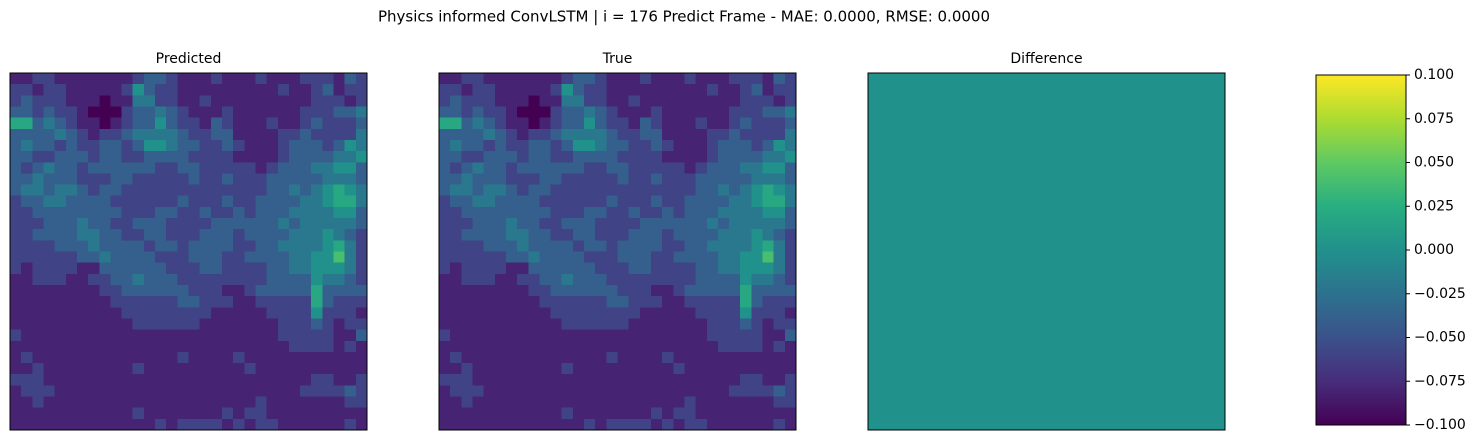 The image size is (1476, 443). What do you see at coordinates (1440, 425) in the screenshot?
I see `colorbar-tick-label: −0.100` at bounding box center [1440, 425].